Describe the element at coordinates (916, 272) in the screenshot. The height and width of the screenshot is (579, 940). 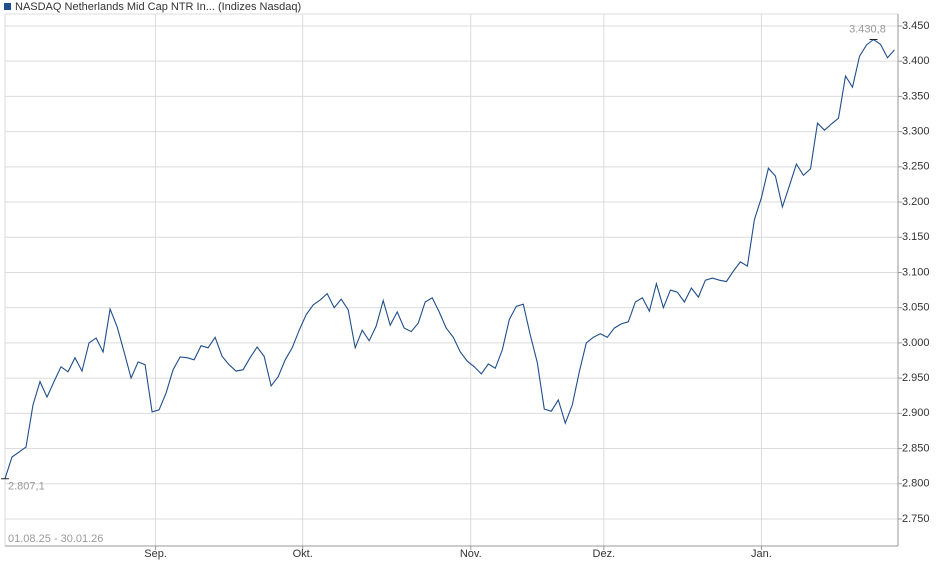
I see `y-tick-label: 3.100` at that location.